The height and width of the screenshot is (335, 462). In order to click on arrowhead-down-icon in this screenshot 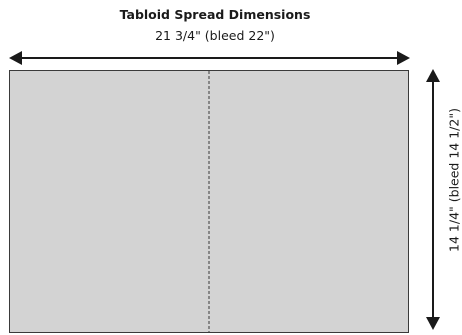, I will do `click(433, 323)`.